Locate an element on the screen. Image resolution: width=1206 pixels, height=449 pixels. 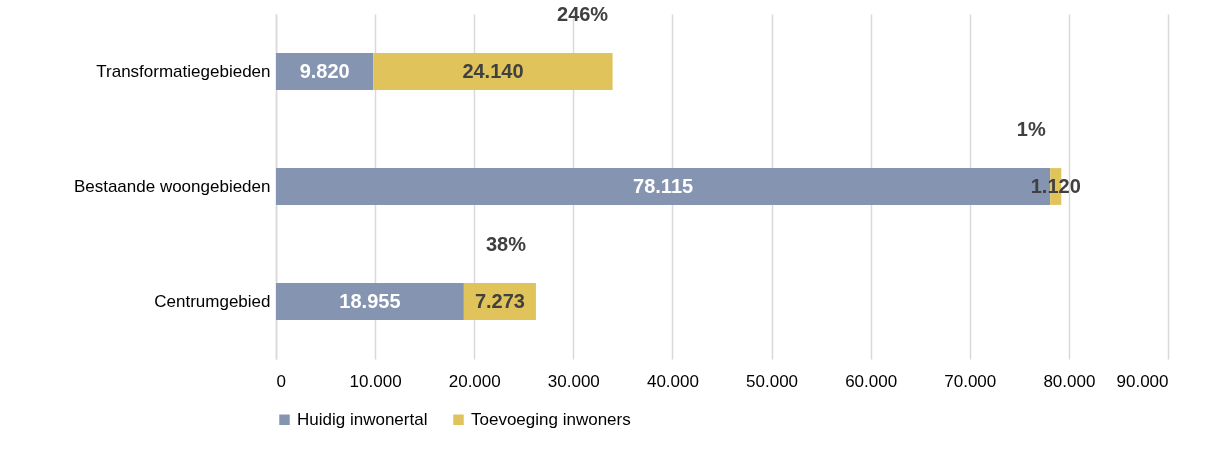
data-label: 7.273 is located at coordinates (499, 300).